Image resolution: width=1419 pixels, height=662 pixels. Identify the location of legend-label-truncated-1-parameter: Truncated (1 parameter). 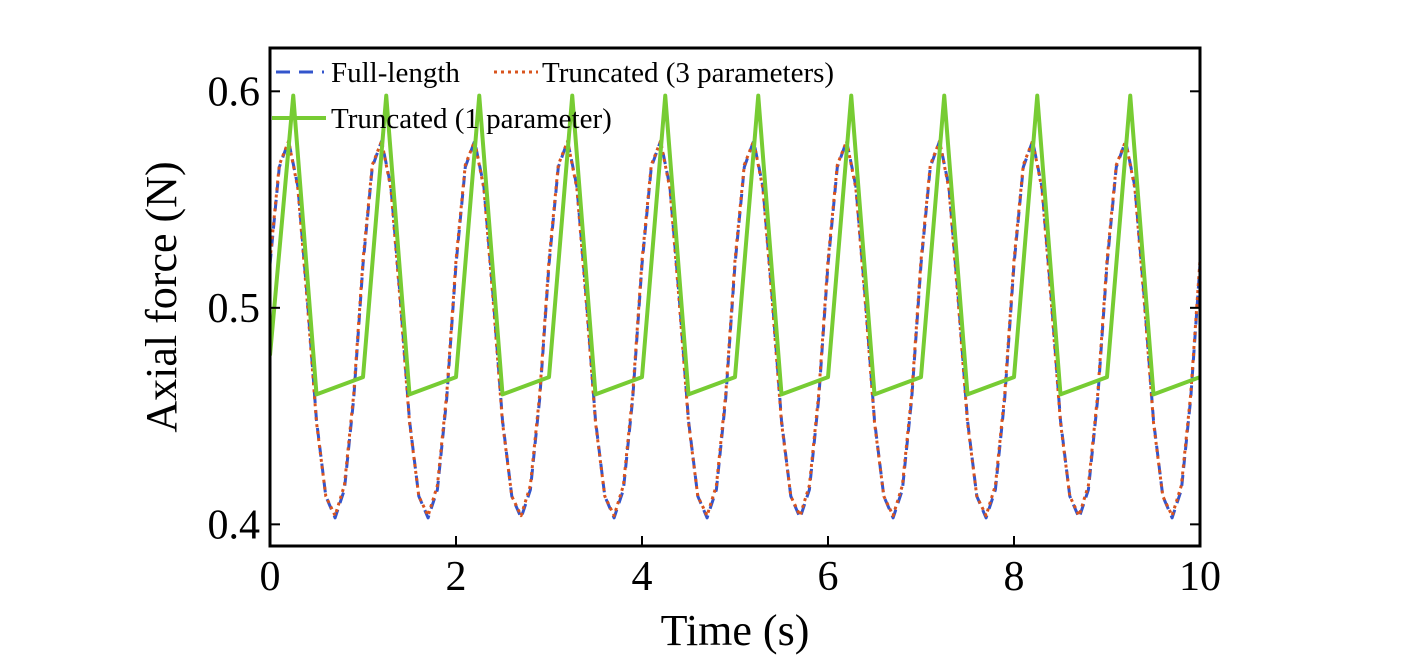
(471, 119).